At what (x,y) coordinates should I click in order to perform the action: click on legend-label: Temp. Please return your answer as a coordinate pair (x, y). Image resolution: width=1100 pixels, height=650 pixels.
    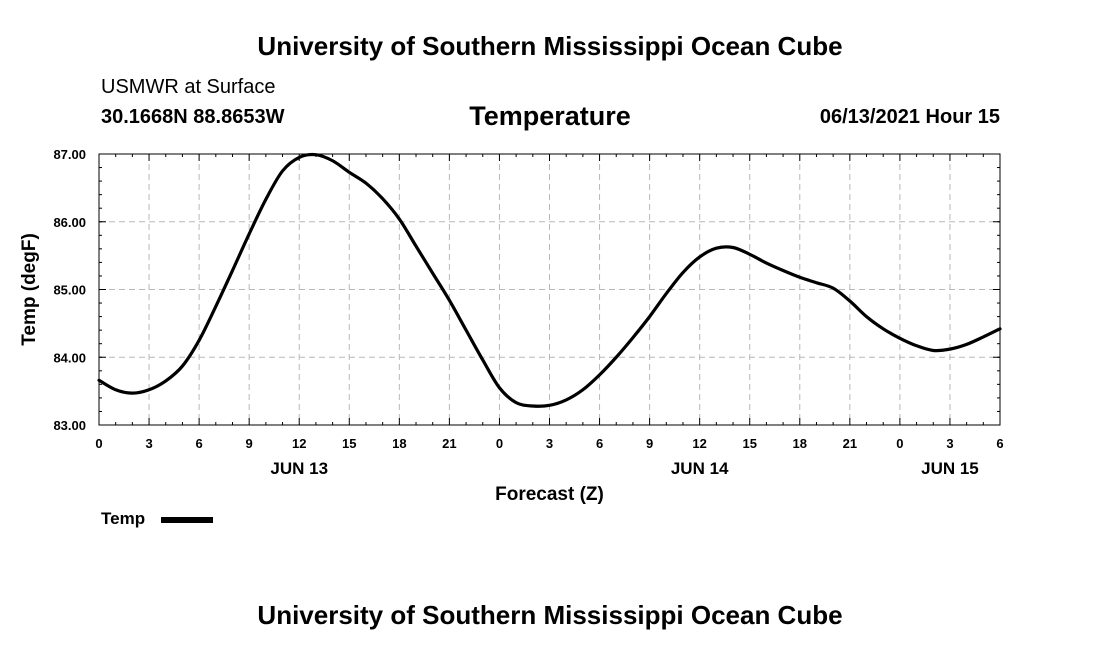
    Looking at the image, I should click on (123, 518).